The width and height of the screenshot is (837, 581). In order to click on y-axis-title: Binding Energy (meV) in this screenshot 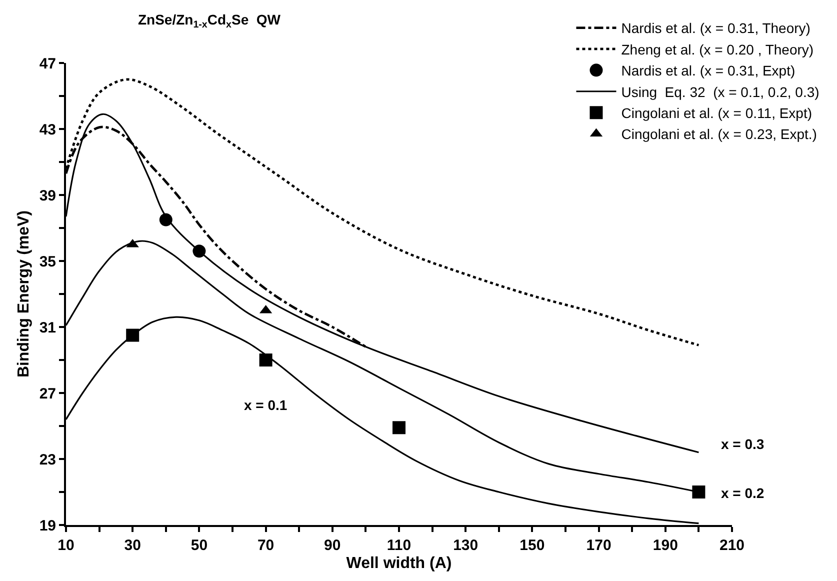, I will do `click(24, 294)`.